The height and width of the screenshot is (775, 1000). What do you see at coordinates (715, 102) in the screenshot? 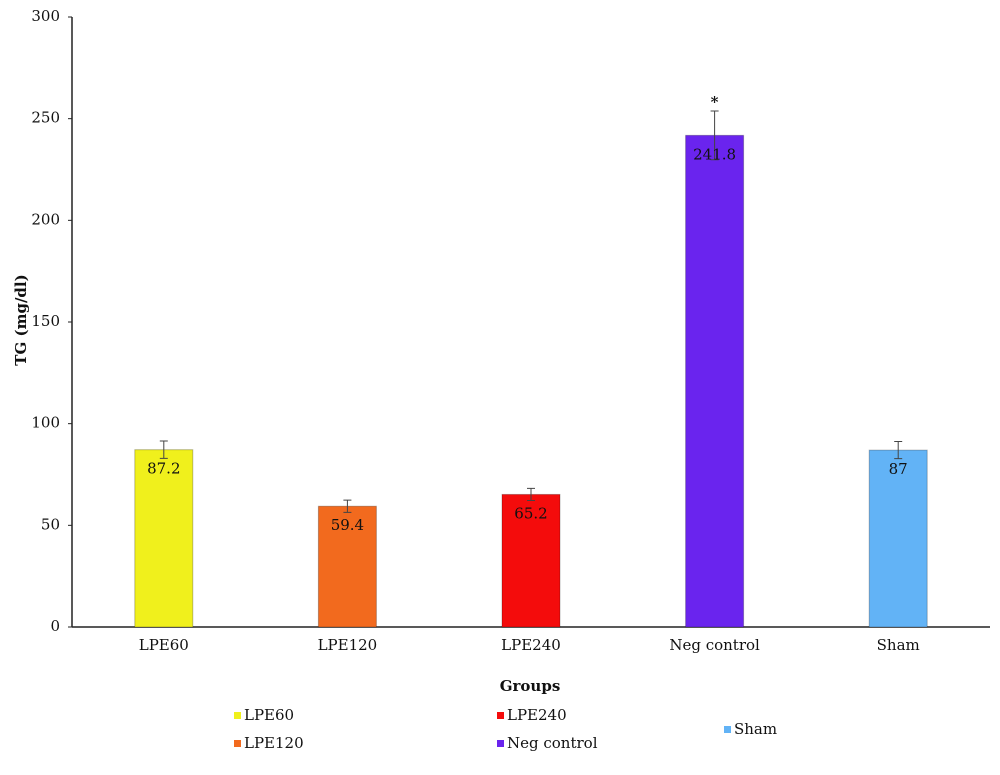
I see `annotation: *` at bounding box center [715, 102].